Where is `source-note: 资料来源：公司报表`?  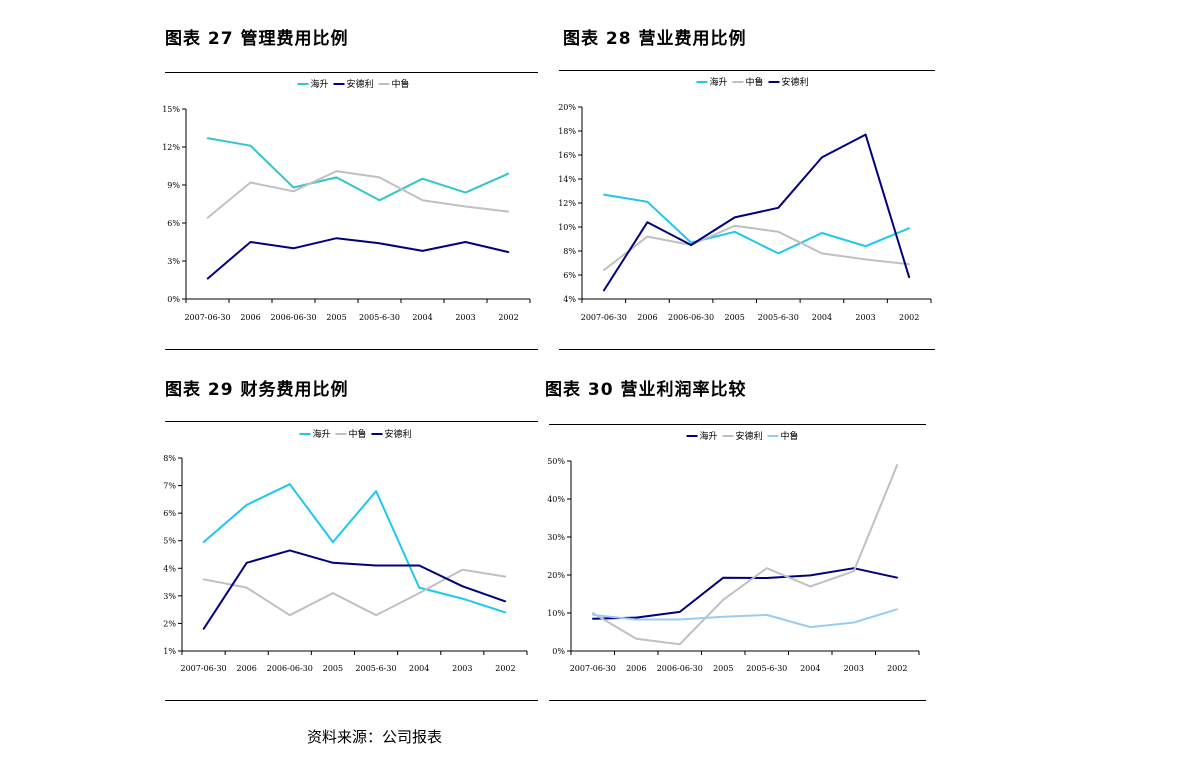 source-note: 资料来源：公司报表 is located at coordinates (375, 737).